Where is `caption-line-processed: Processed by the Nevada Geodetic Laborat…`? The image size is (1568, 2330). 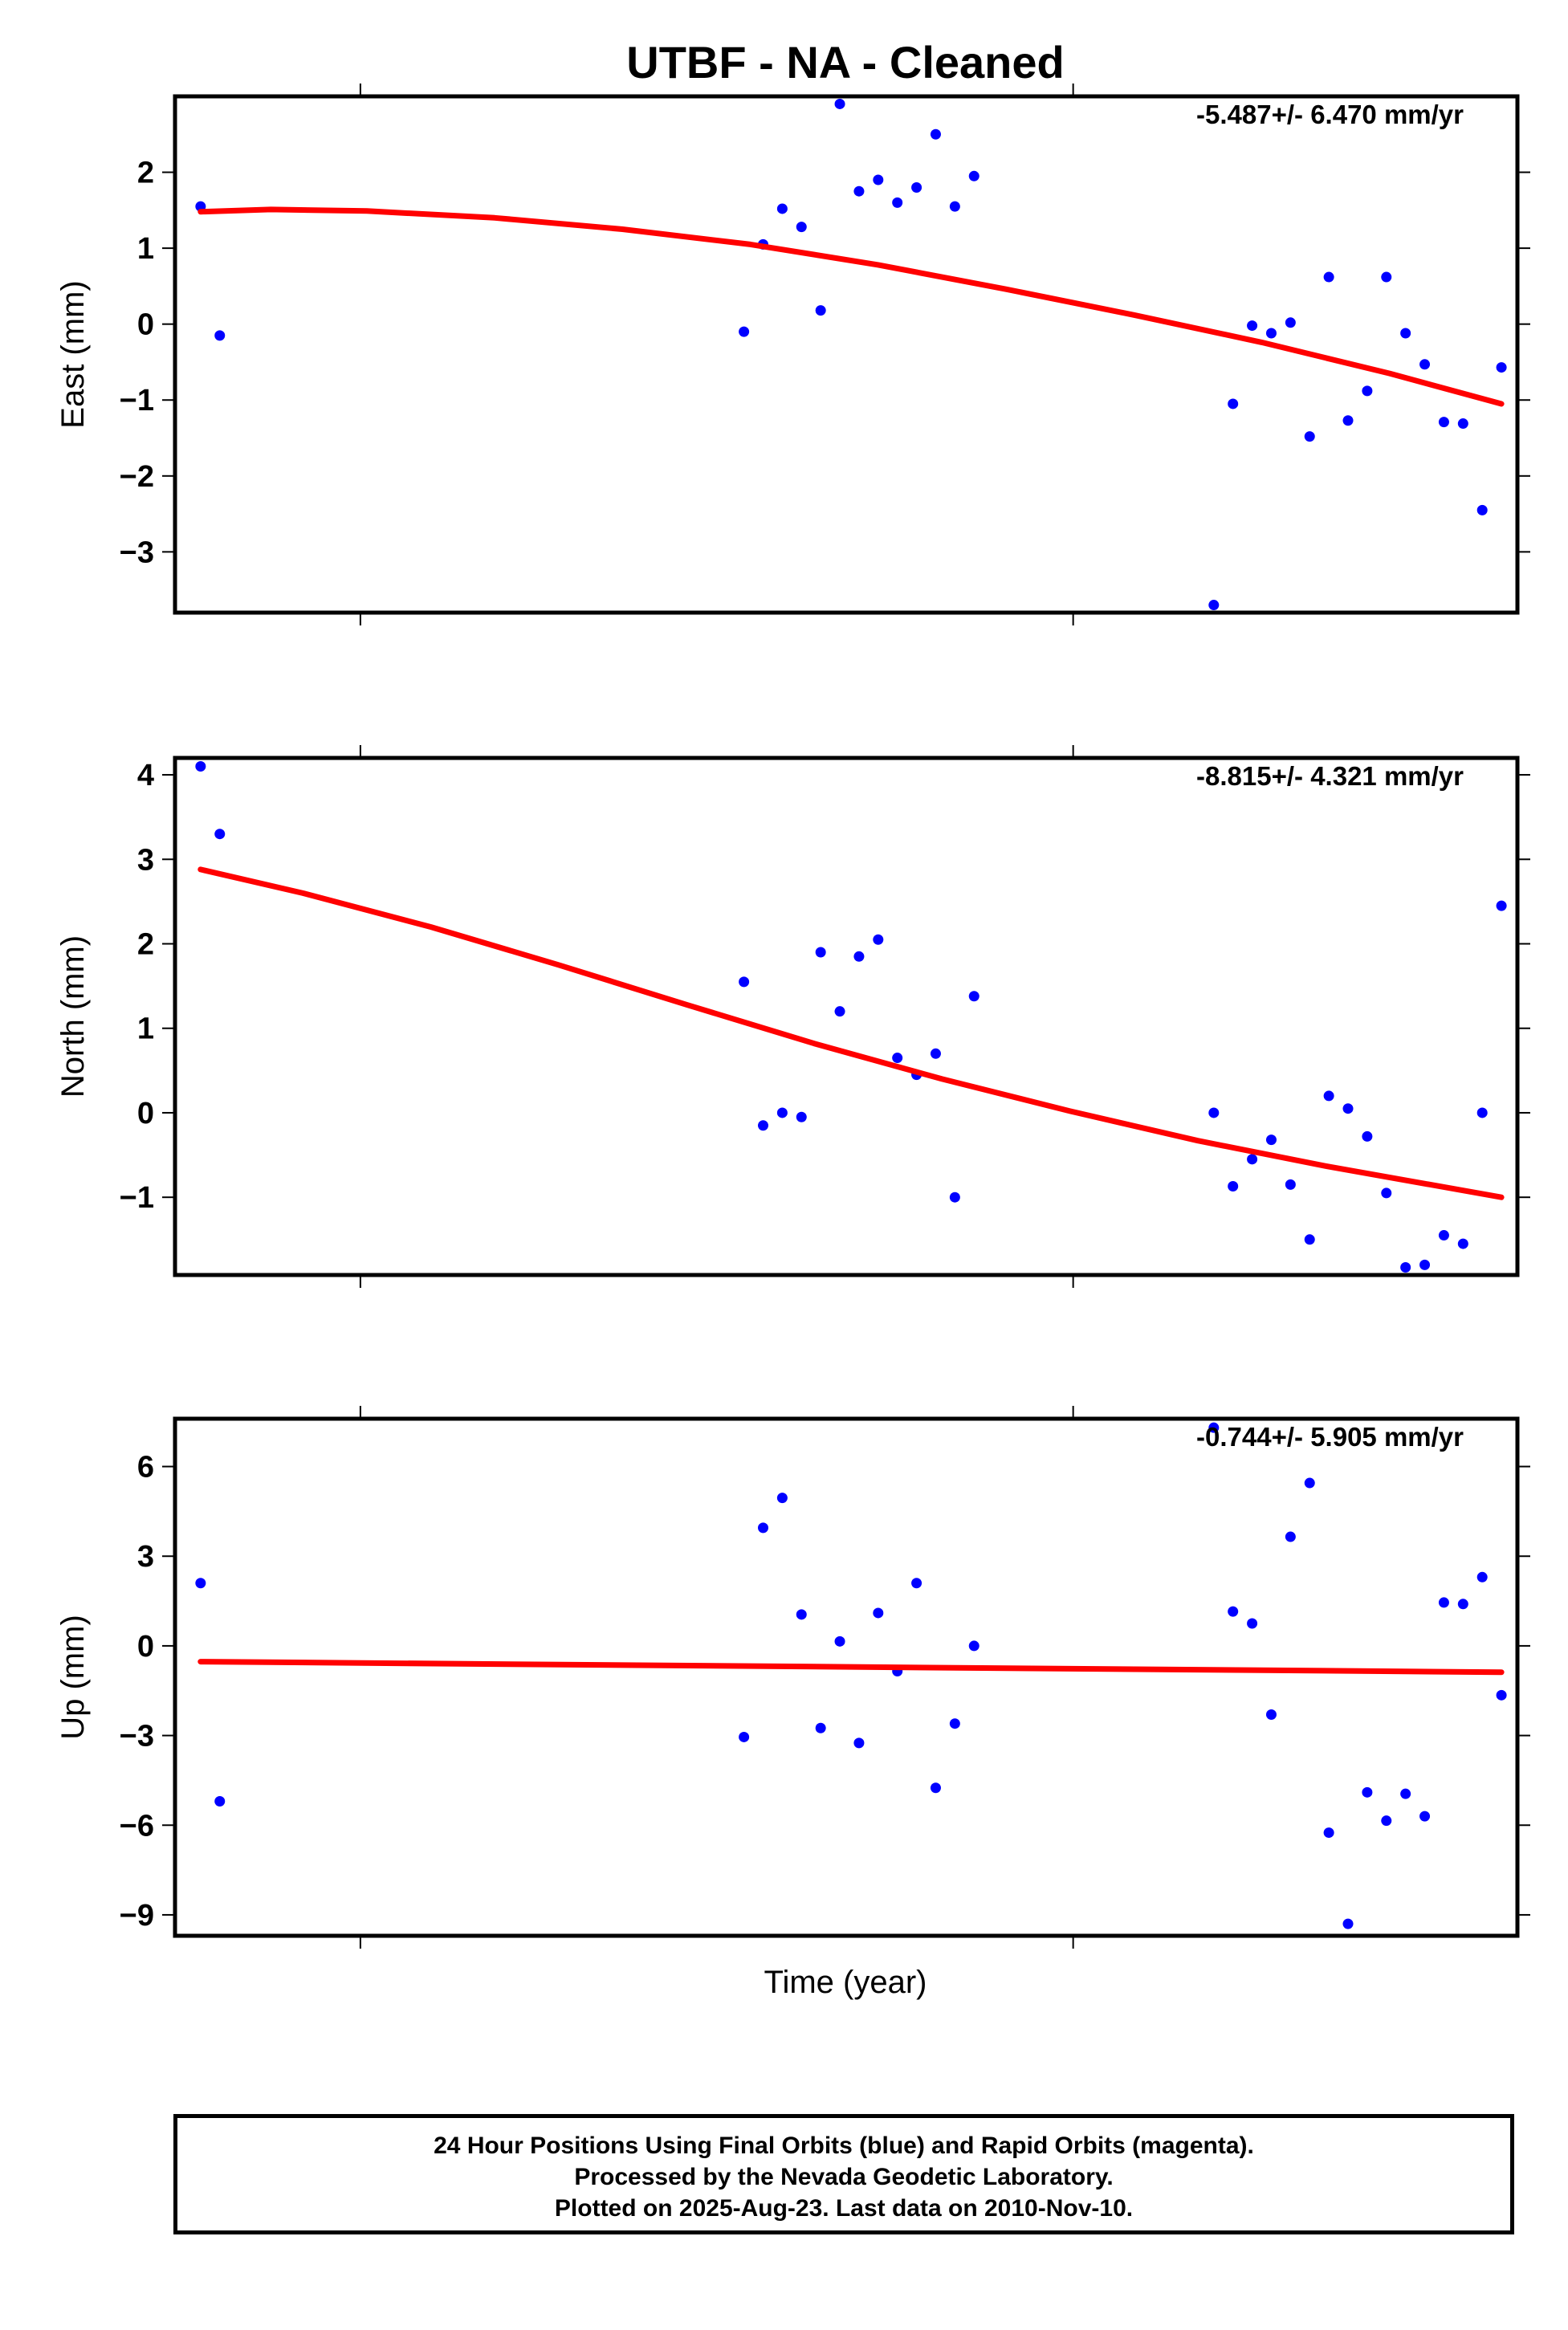
caption-line-processed: Processed by the Nevada Geodetic Laborat… is located at coordinates (844, 2177).